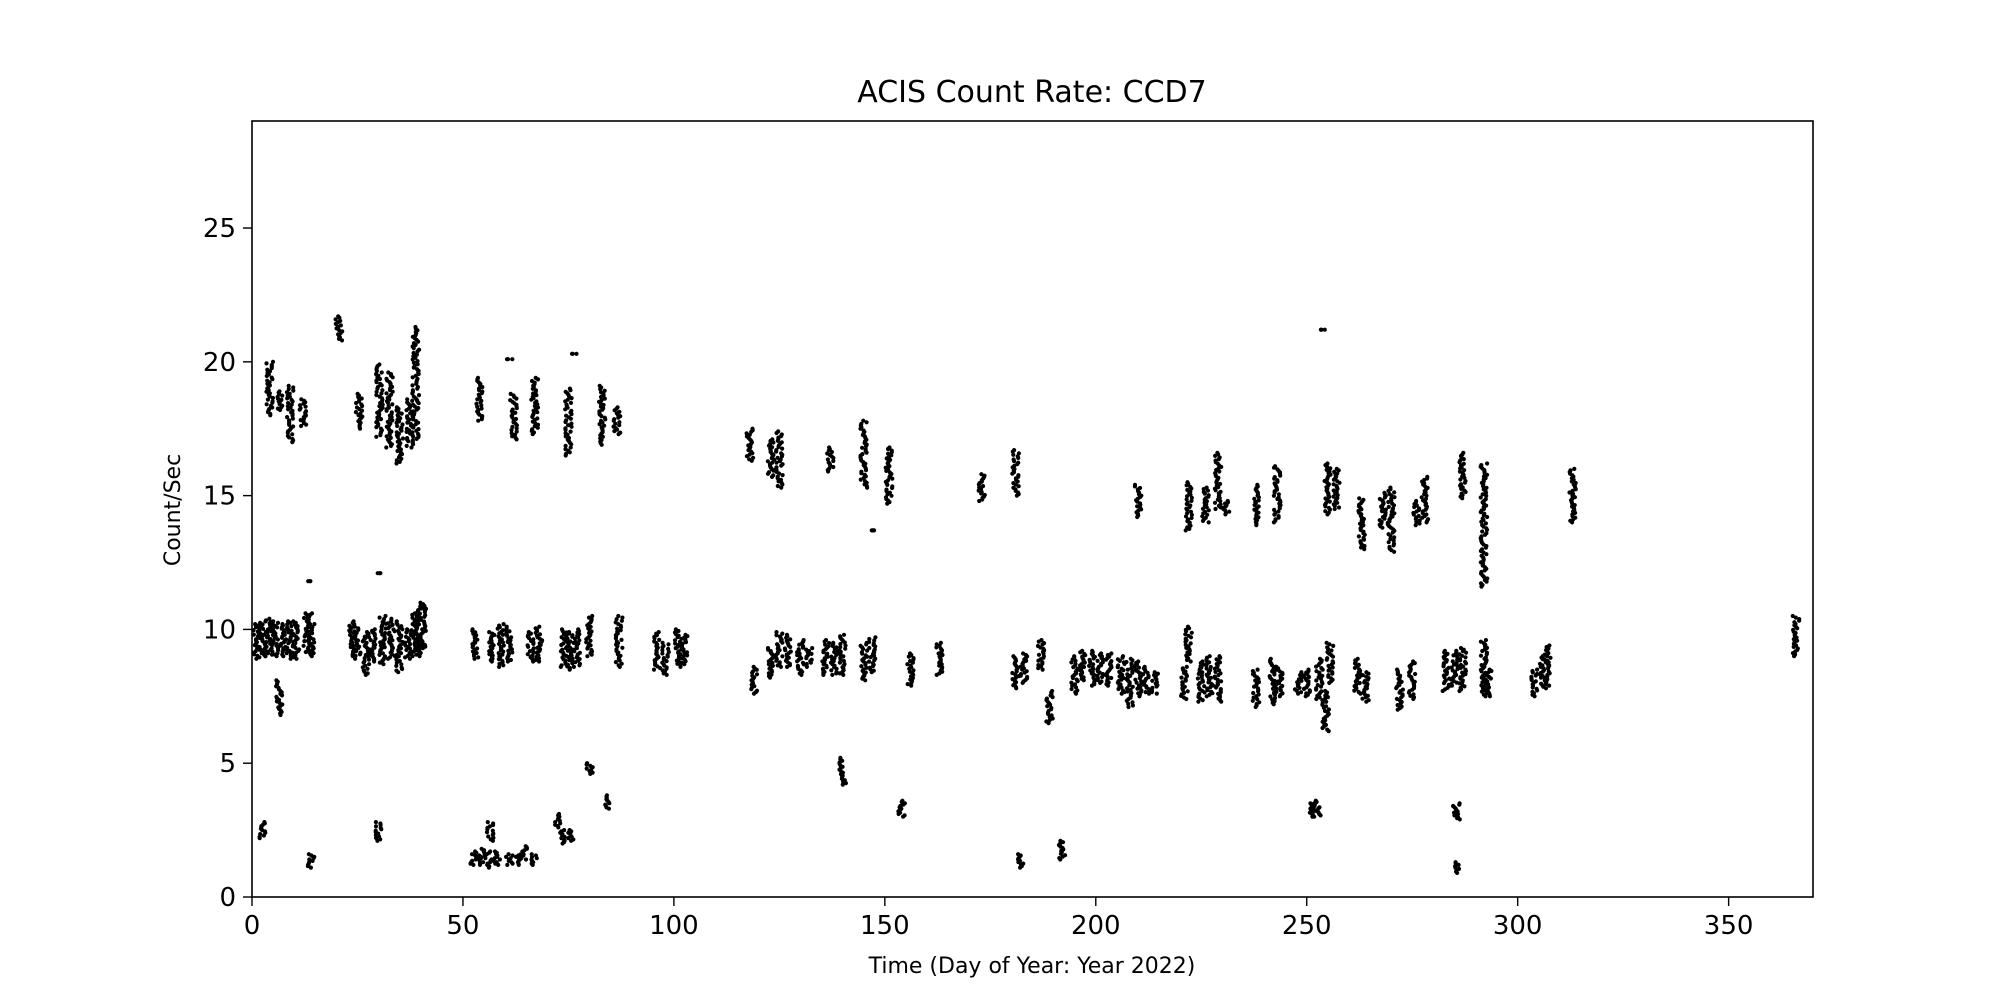  Describe the element at coordinates (227, 898) in the screenshot. I see `y-tick-label: 0` at that location.